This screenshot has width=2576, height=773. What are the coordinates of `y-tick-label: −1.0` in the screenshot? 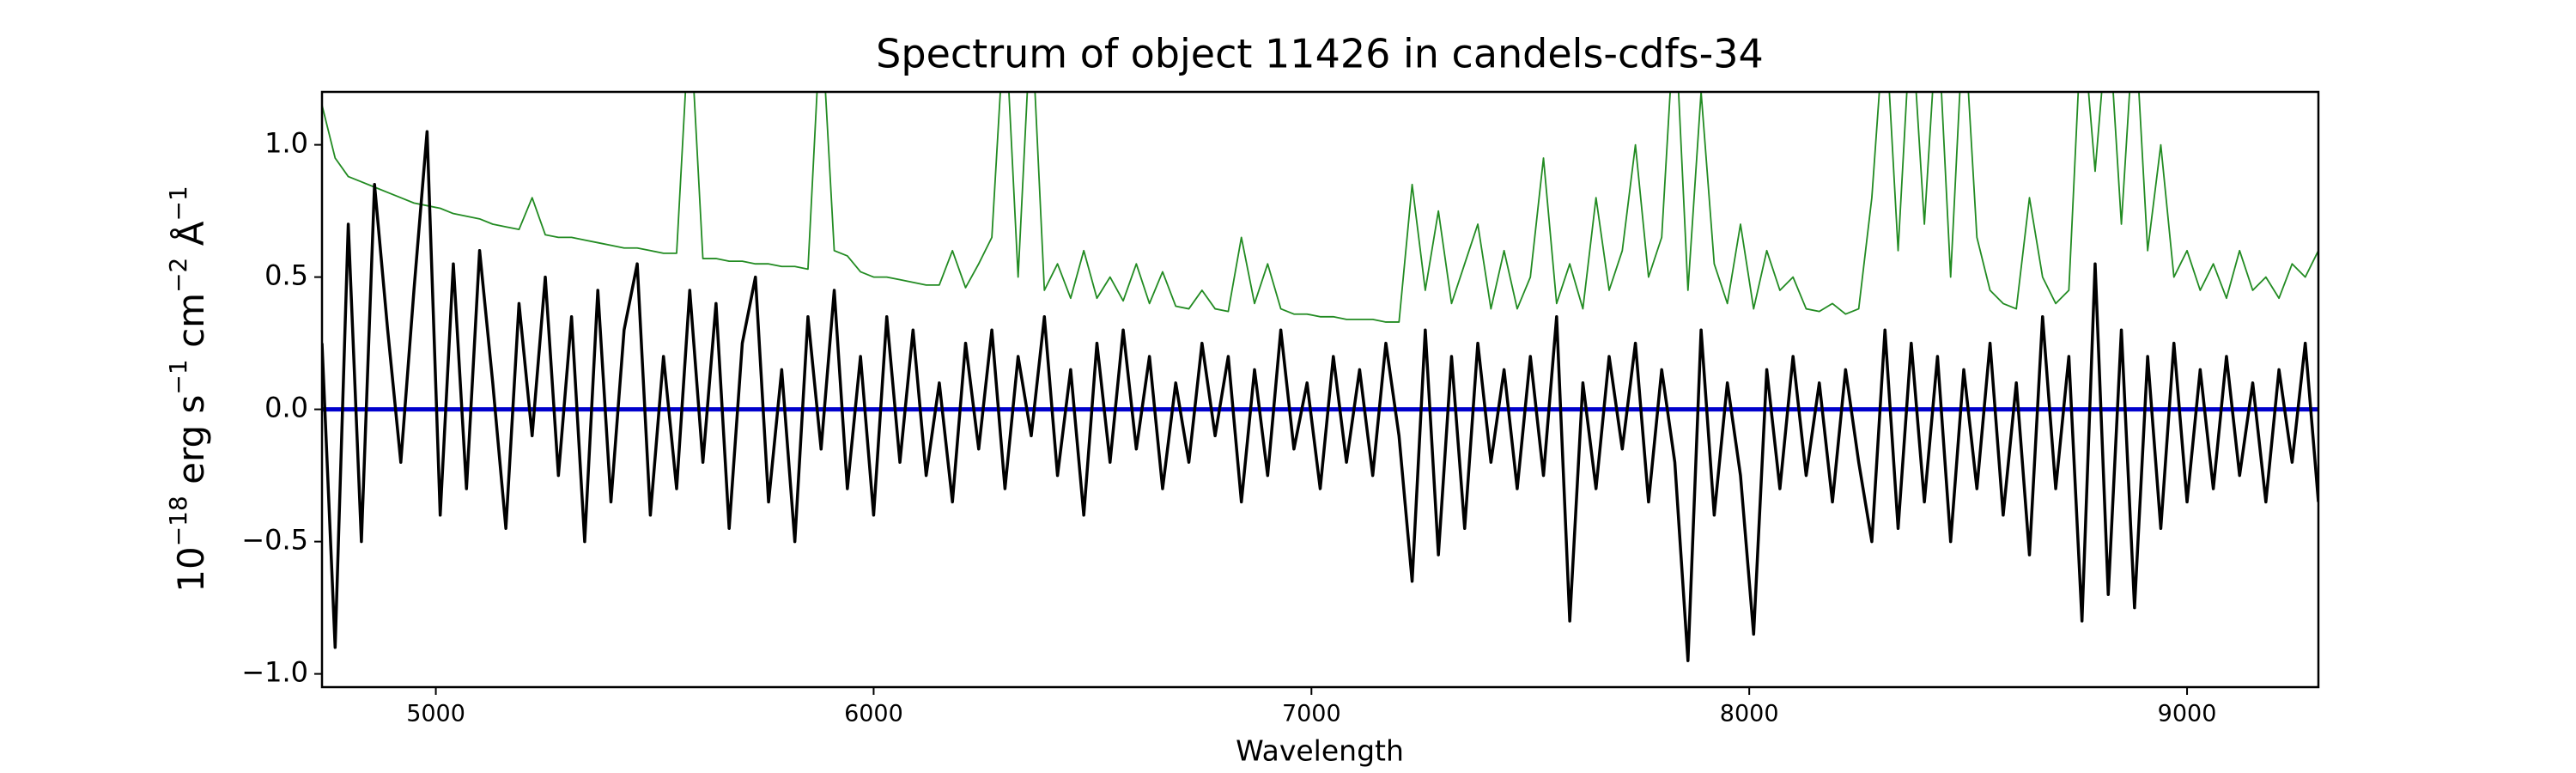 It's located at (274, 672).